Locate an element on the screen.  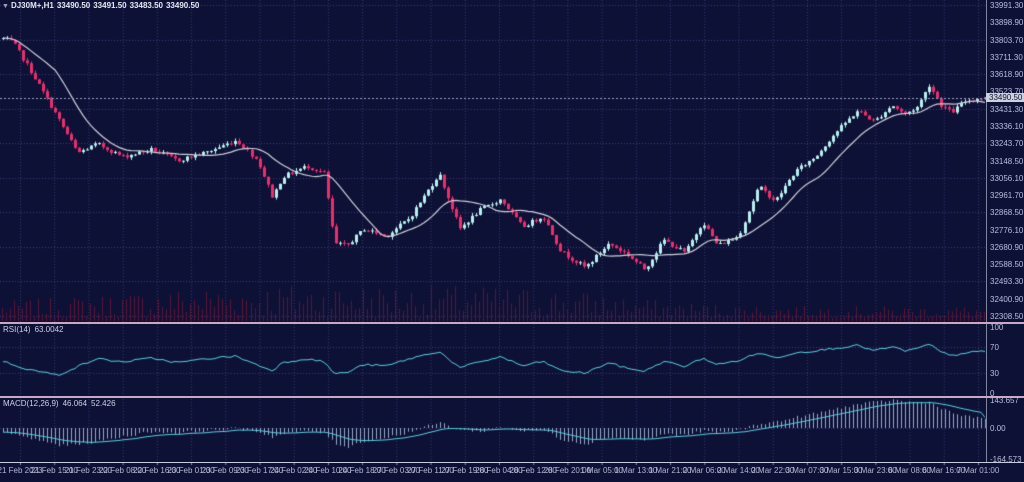
time-axis-label: 1 Mar 21:00 is located at coordinates (670, 470).